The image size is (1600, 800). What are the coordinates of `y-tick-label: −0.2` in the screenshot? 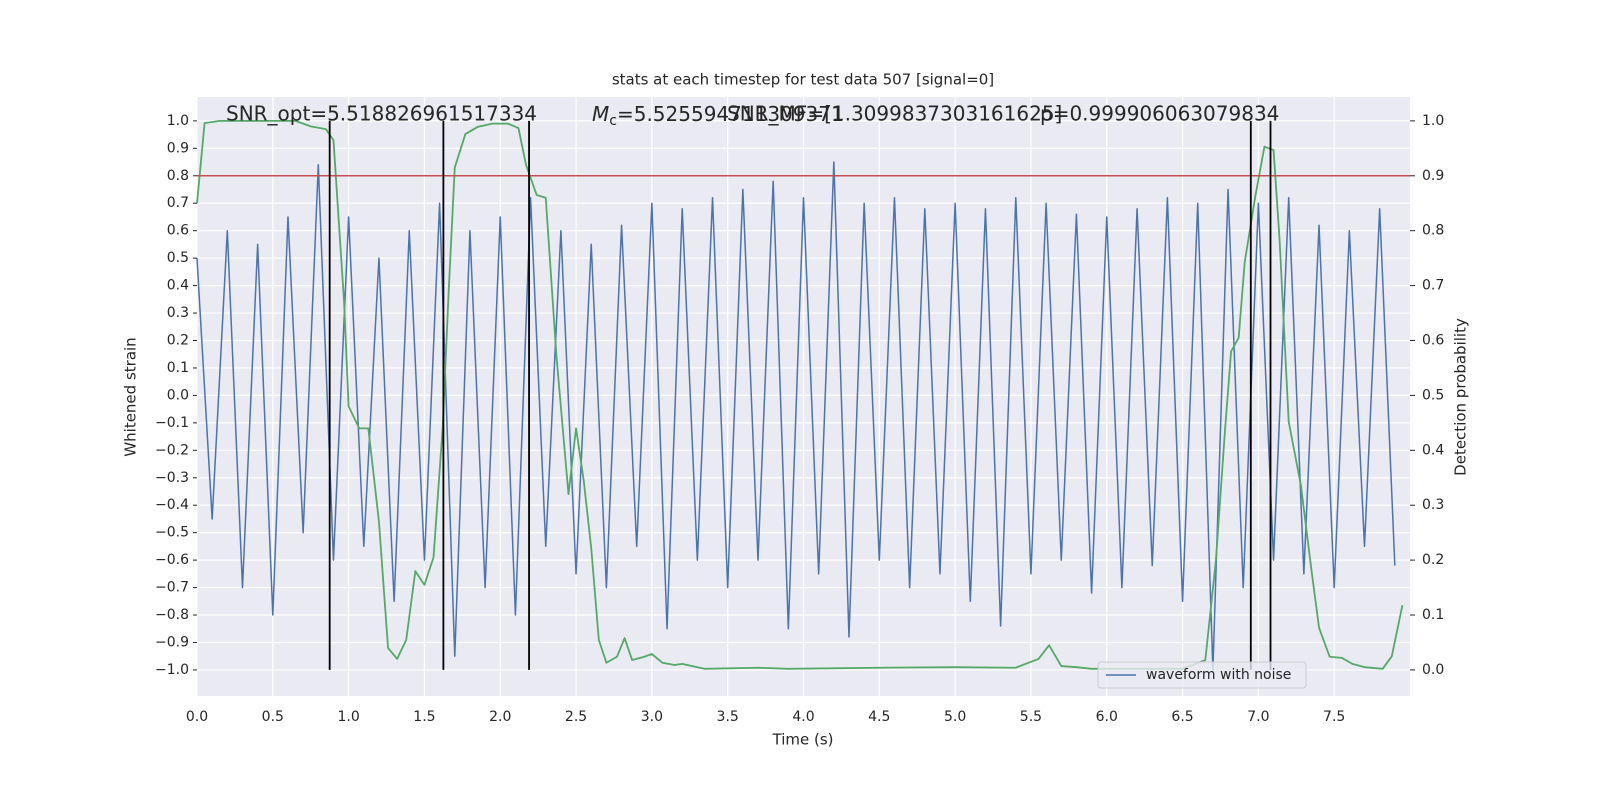 It's located at (172, 450).